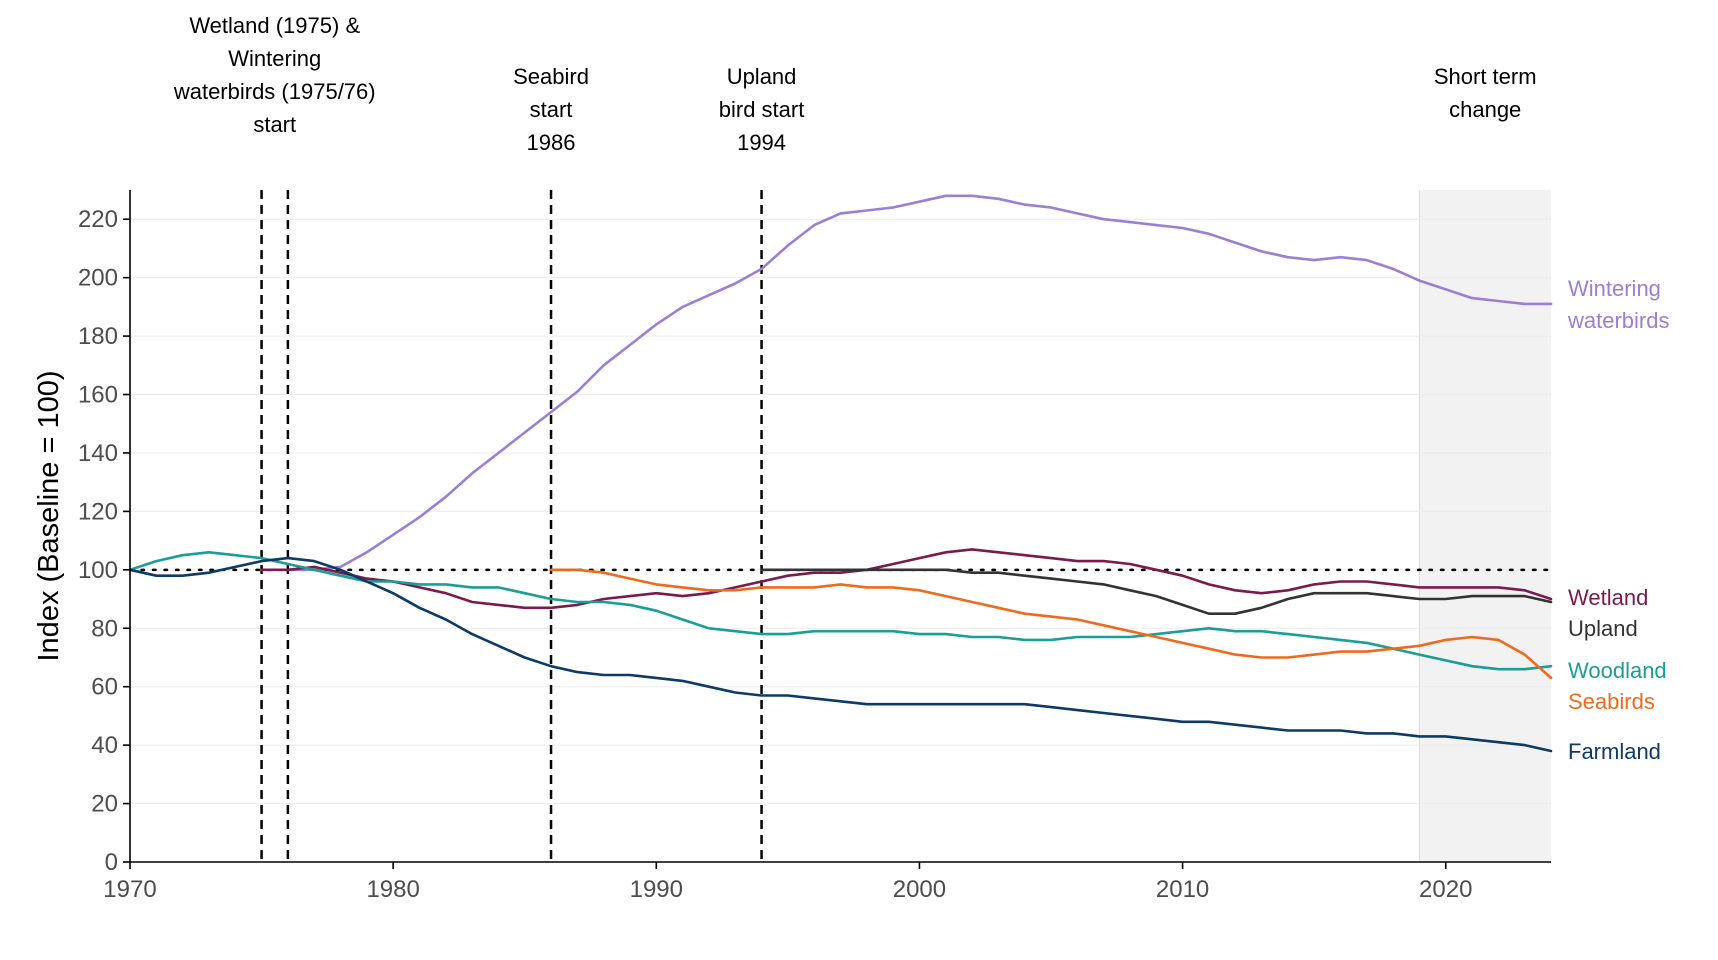  I want to click on y-tick-label-120: 120, so click(98, 511).